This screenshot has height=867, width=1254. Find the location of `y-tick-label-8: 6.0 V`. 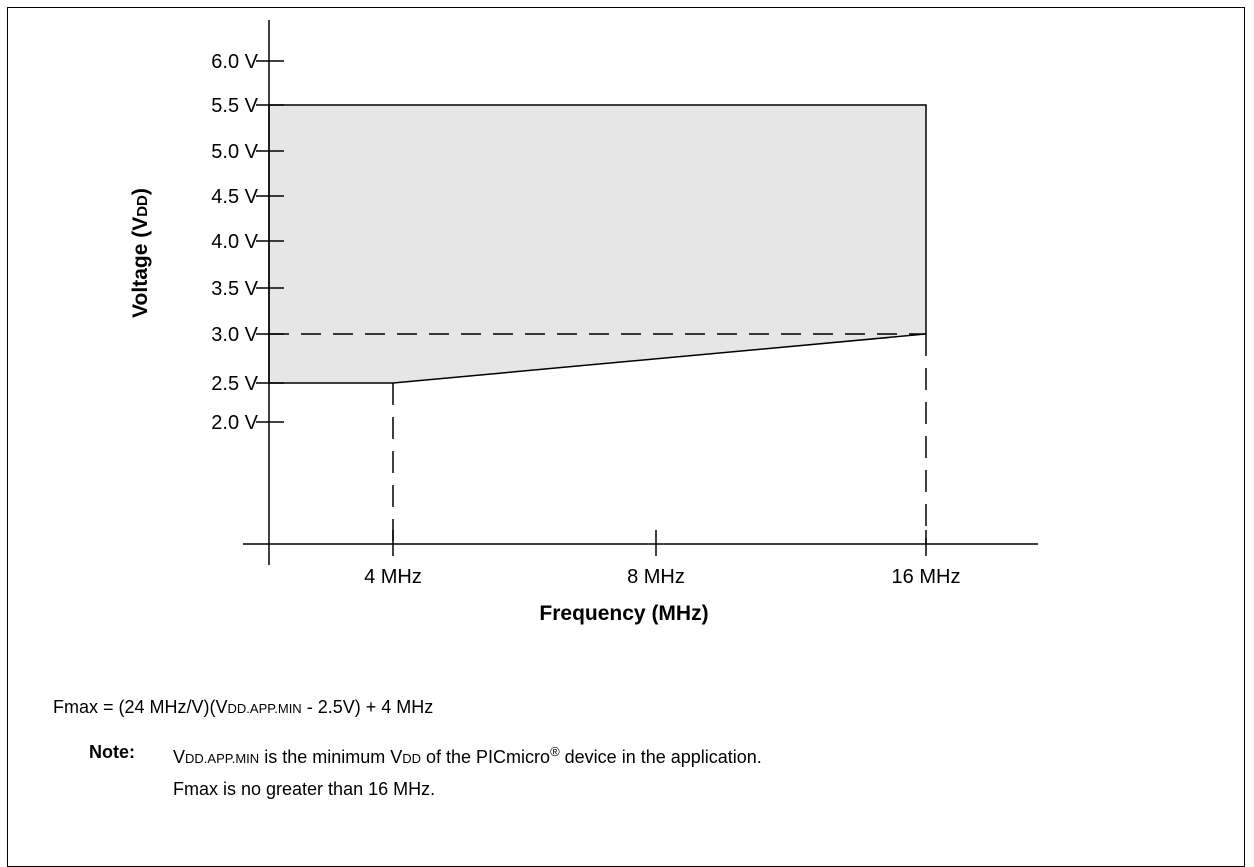

y-tick-label-8: 6.0 V is located at coordinates (234, 62).